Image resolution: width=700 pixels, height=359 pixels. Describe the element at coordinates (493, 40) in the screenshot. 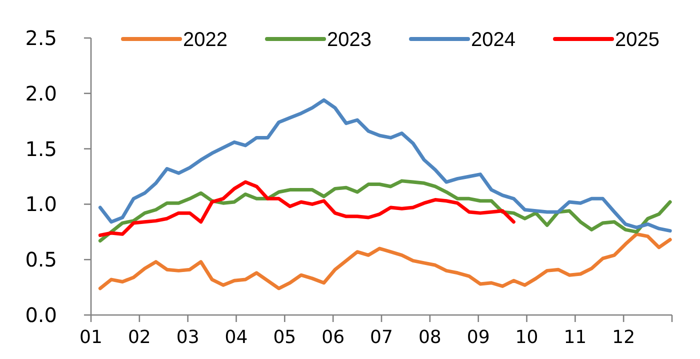

I see `legend-label: 2024` at that location.